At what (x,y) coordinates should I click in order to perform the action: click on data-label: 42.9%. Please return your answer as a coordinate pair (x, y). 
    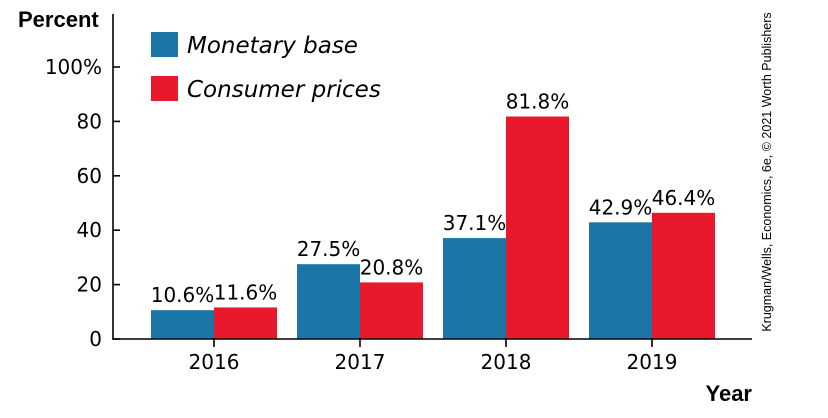
    Looking at the image, I should click on (621, 207).